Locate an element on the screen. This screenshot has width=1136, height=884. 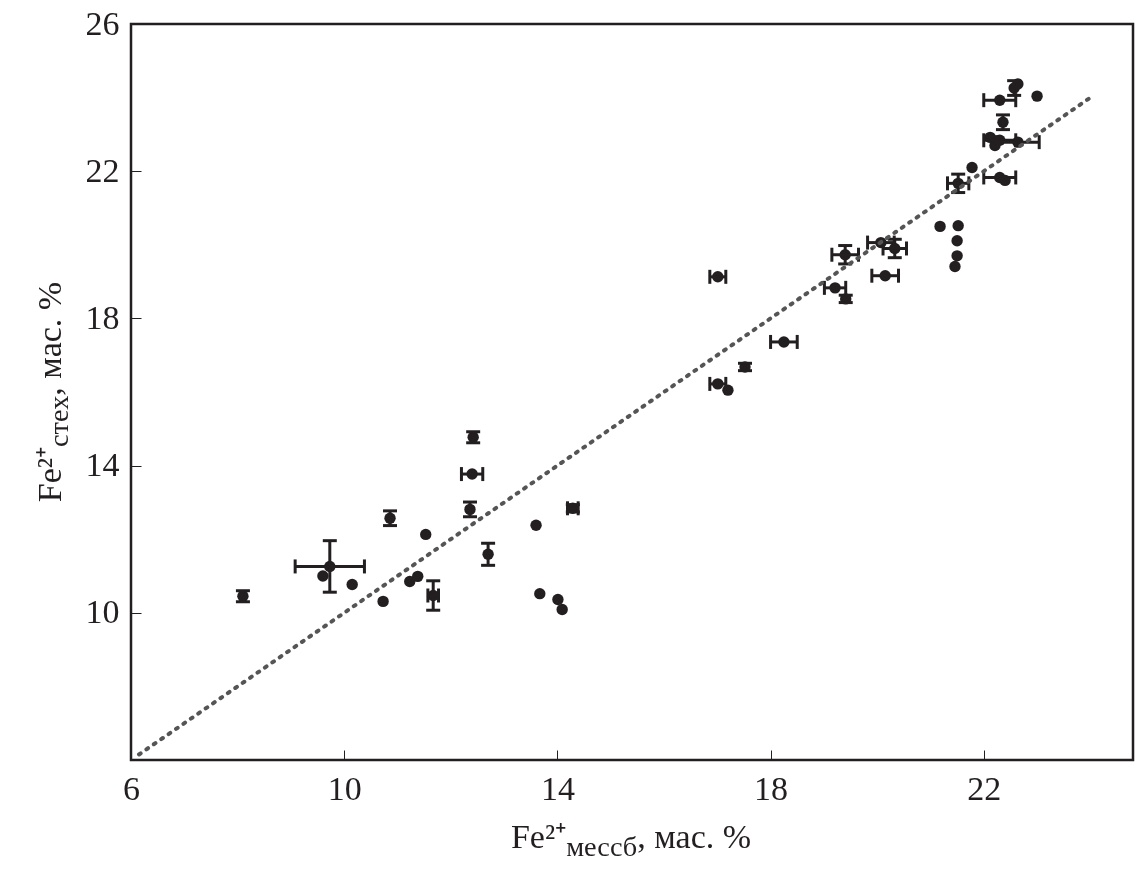
y-tick-label: 22 is located at coordinates (102, 170).